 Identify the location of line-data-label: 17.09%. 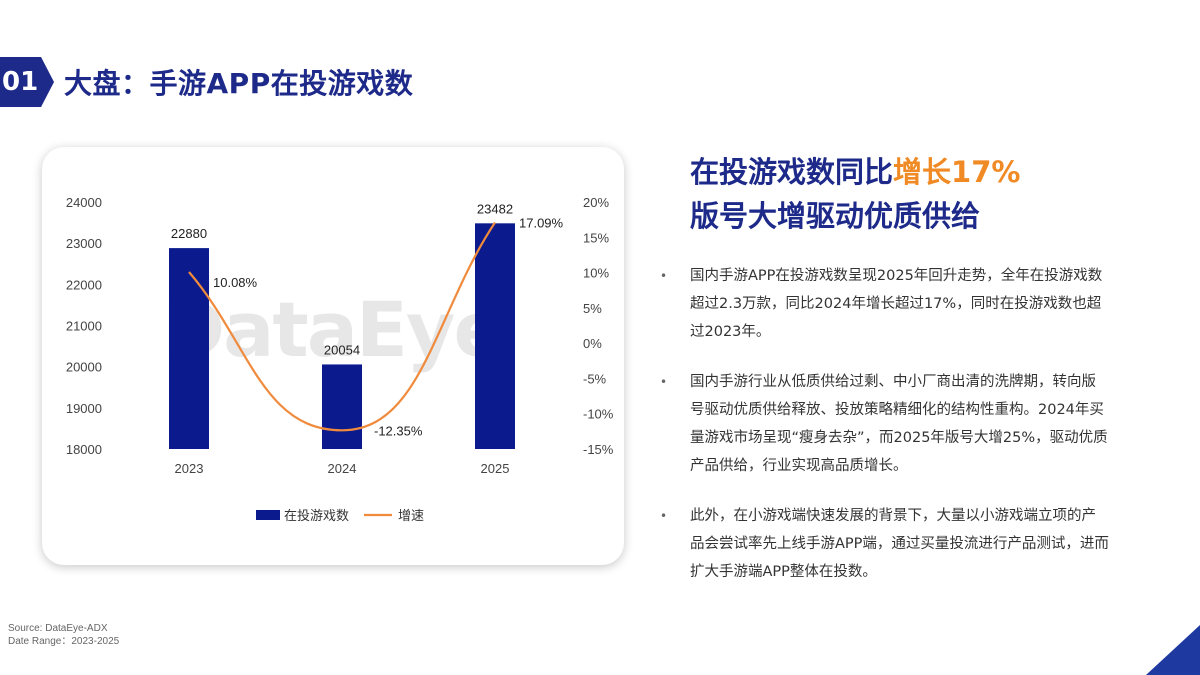
(541, 223).